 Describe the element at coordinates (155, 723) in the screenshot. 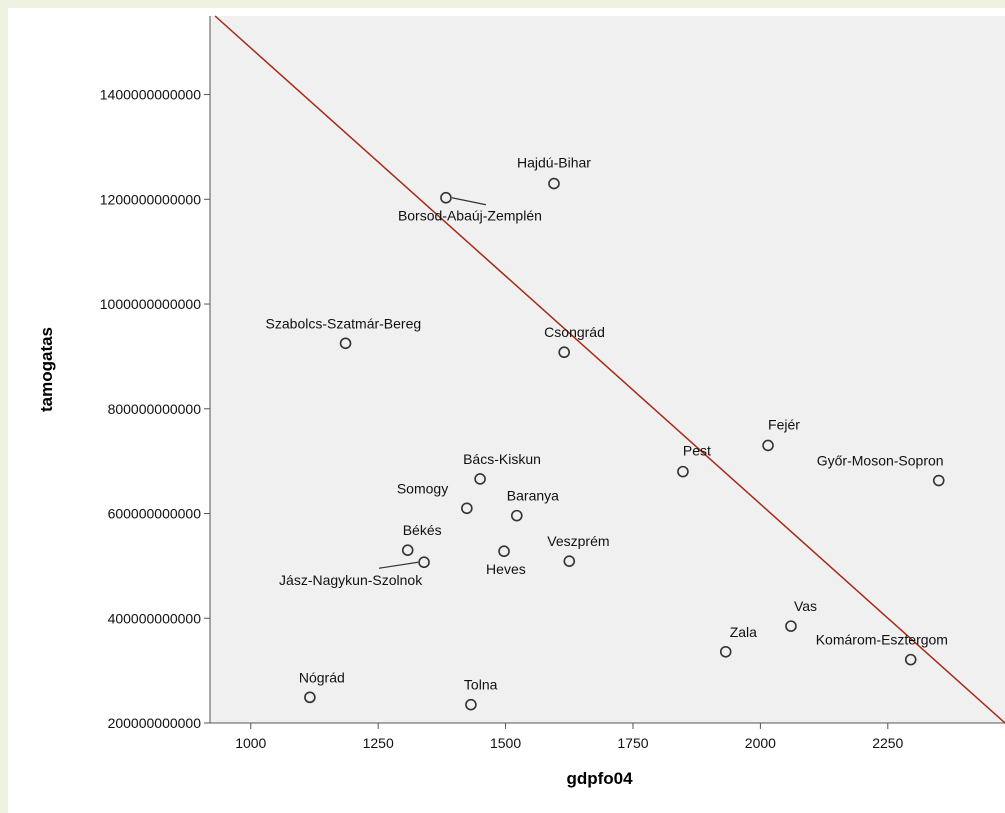

I see `y-tick-label: 200000000000` at that location.